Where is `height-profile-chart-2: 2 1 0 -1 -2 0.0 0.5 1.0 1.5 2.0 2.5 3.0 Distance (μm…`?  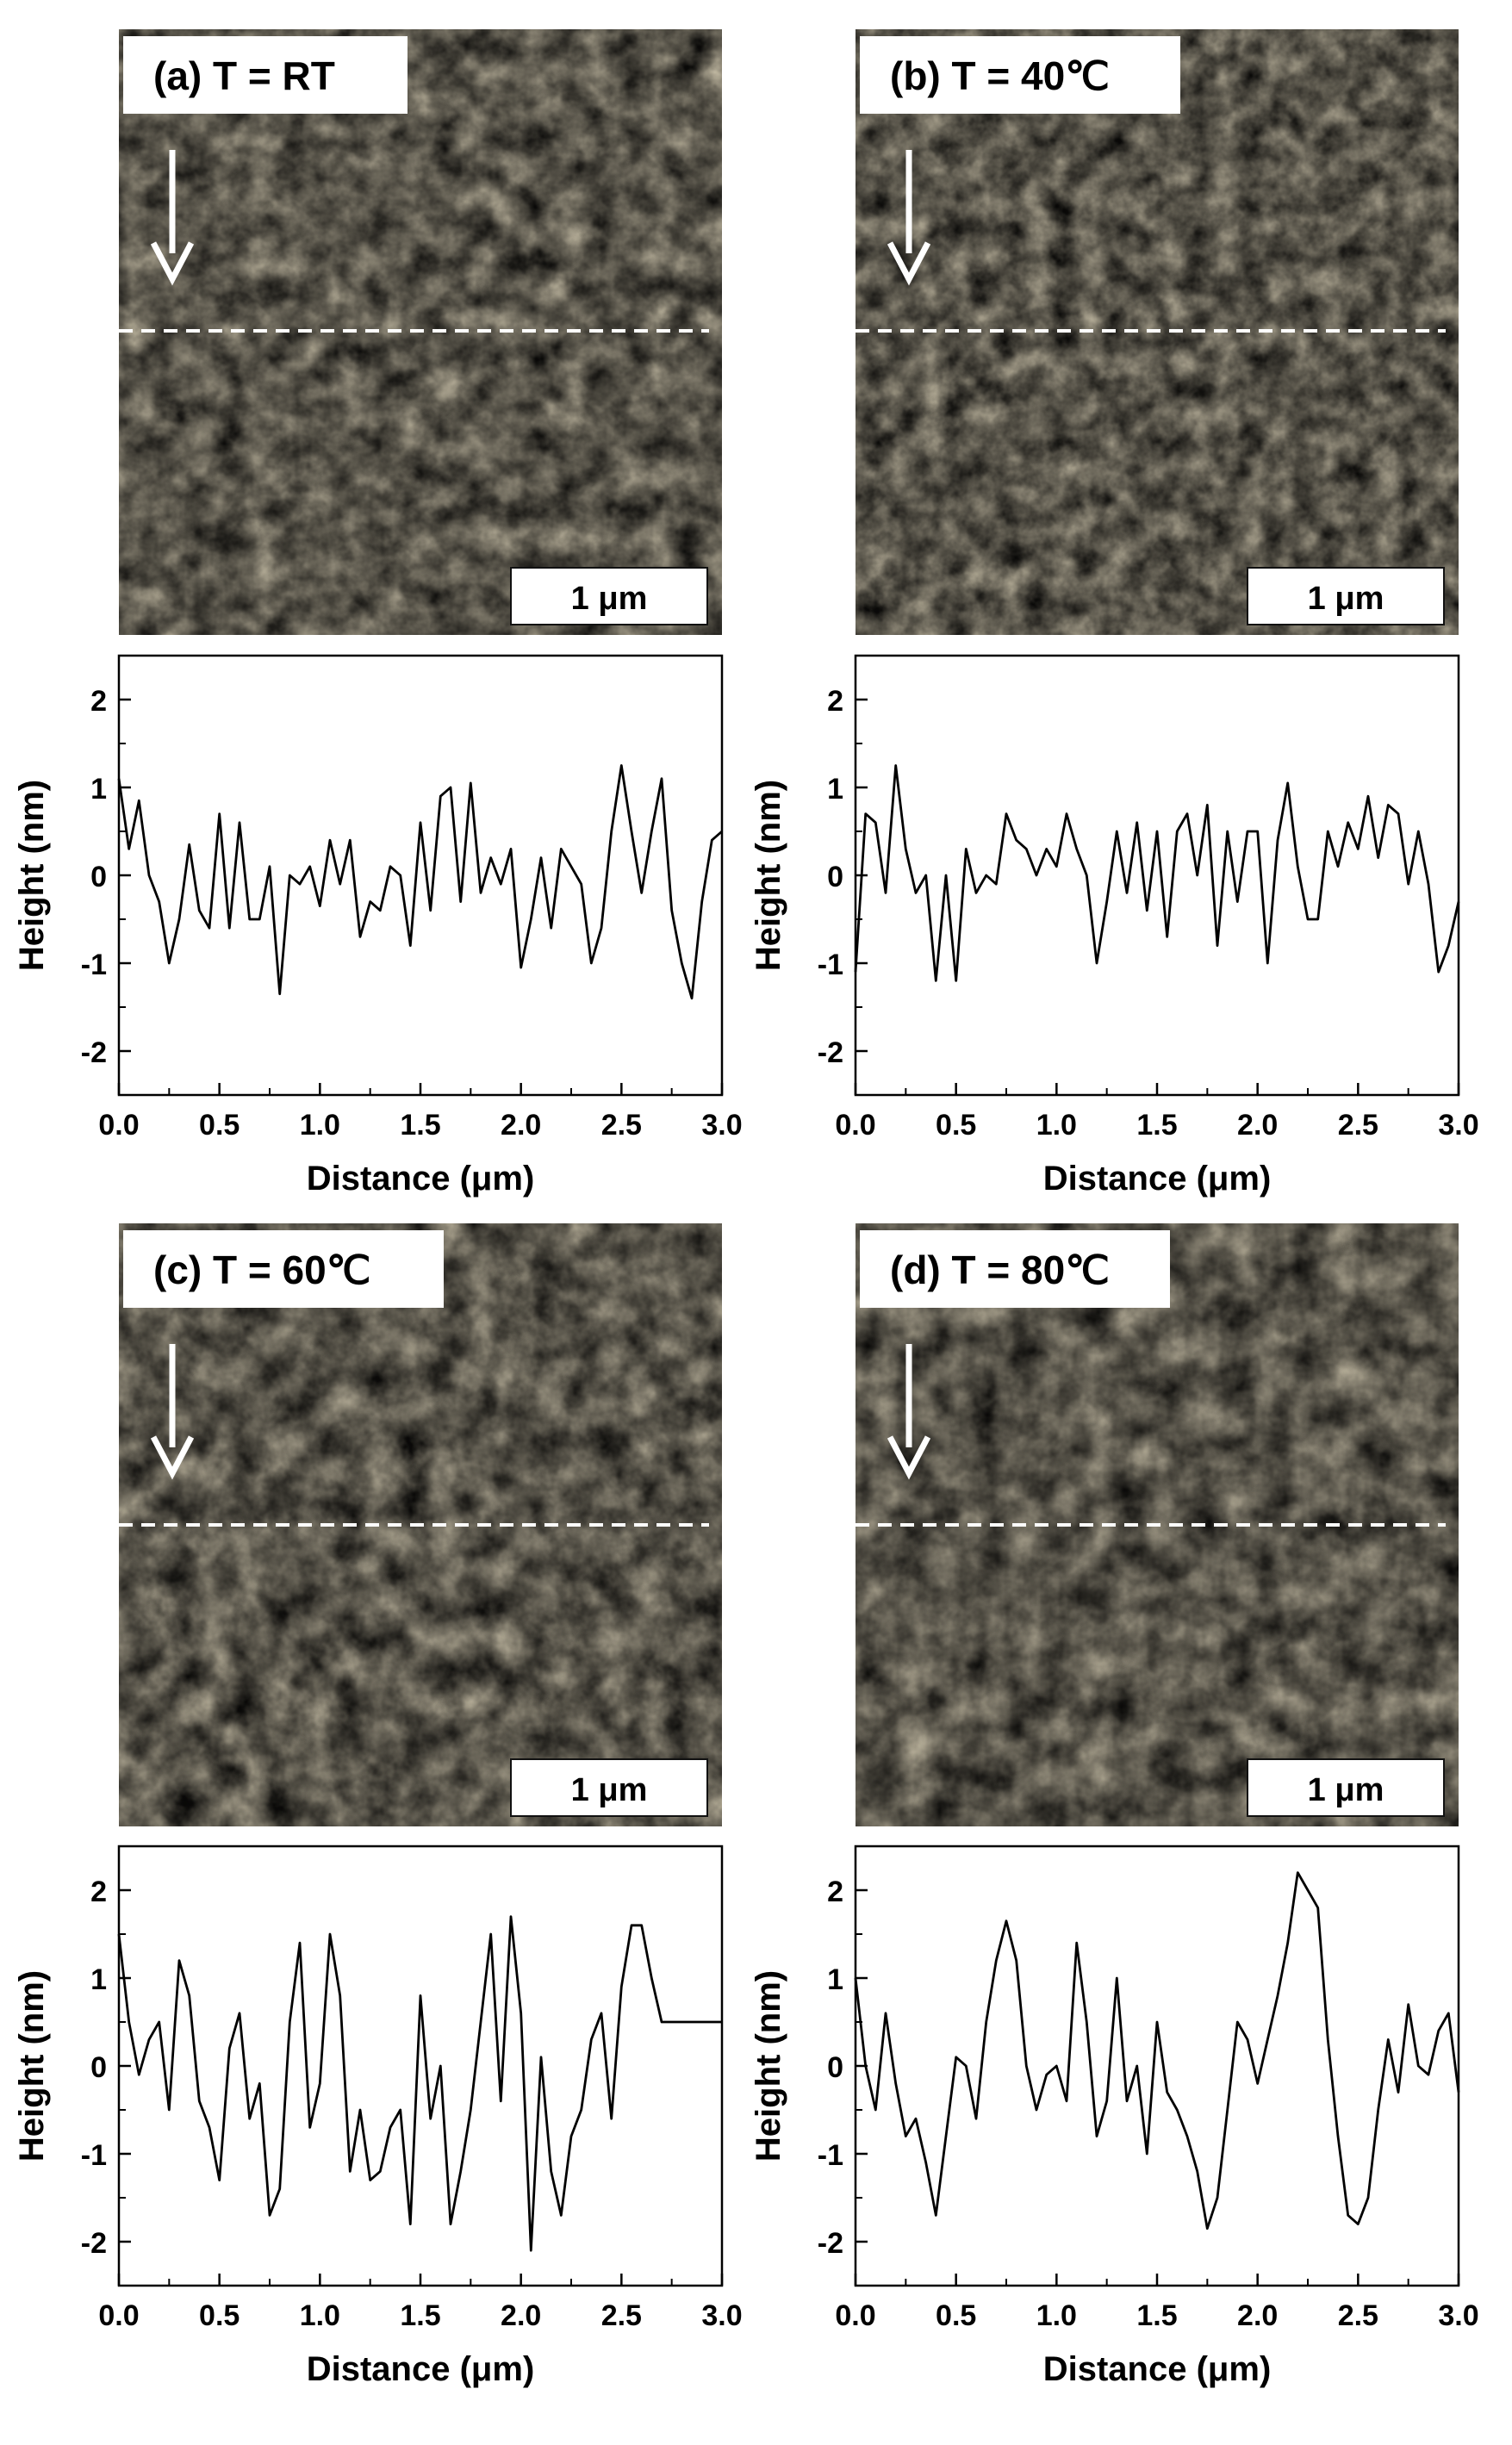 height-profile-chart-2: 2 1 0 -1 -2 0.0 0.5 1.0 1.5 2.0 2.5 3.0 Distance (μm… is located at coordinates (378, 2116).